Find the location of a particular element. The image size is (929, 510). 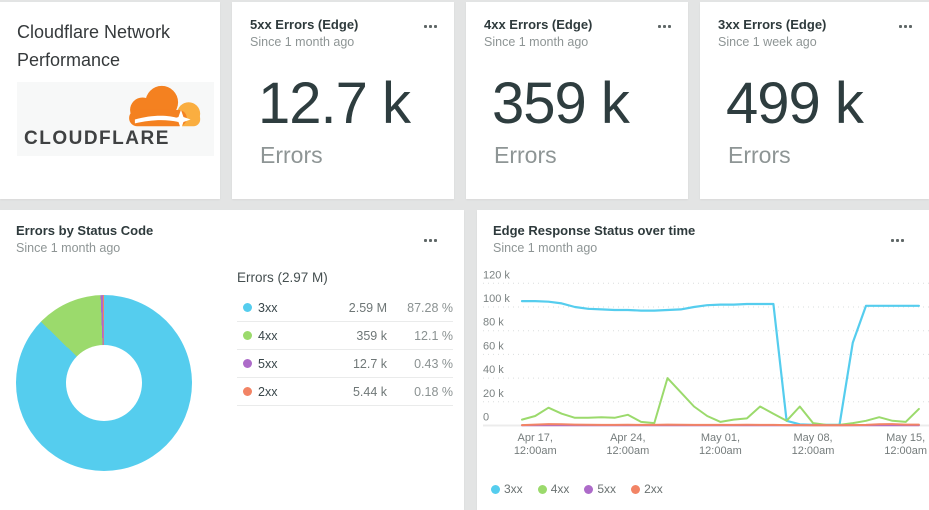

stat-value: 499 k is located at coordinates (795, 103).